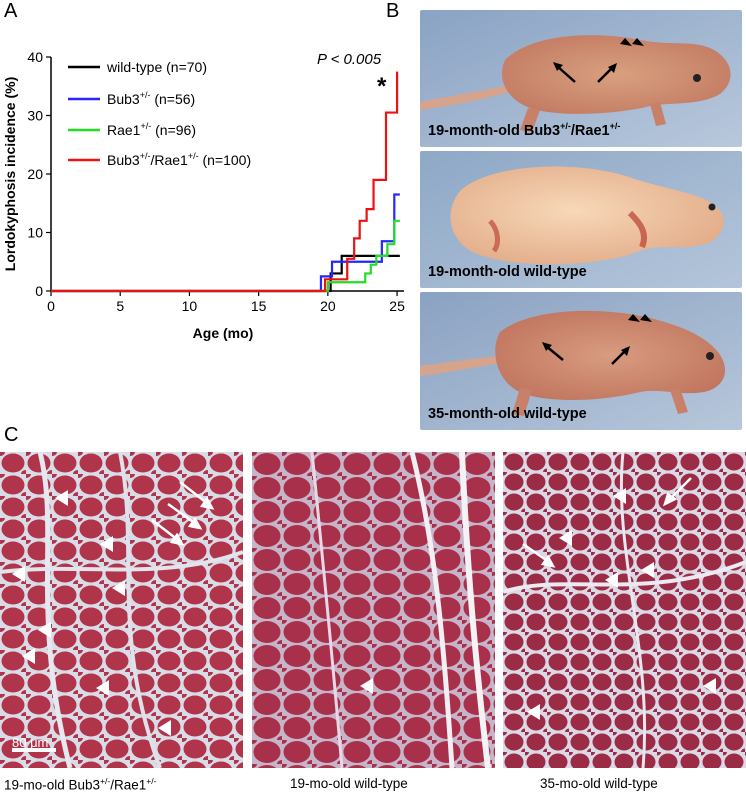 This screenshot has width=746, height=800. What do you see at coordinates (39, 291) in the screenshot?
I see `y-tick-label: 0` at bounding box center [39, 291].